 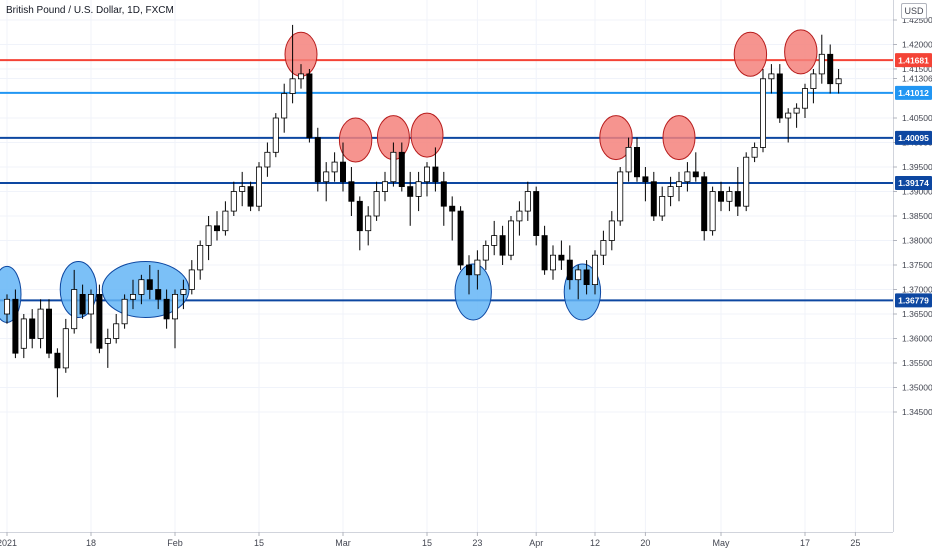 What do you see at coordinates (917, 20) in the screenshot?
I see `y-tick-label: 1.42500` at bounding box center [917, 20].